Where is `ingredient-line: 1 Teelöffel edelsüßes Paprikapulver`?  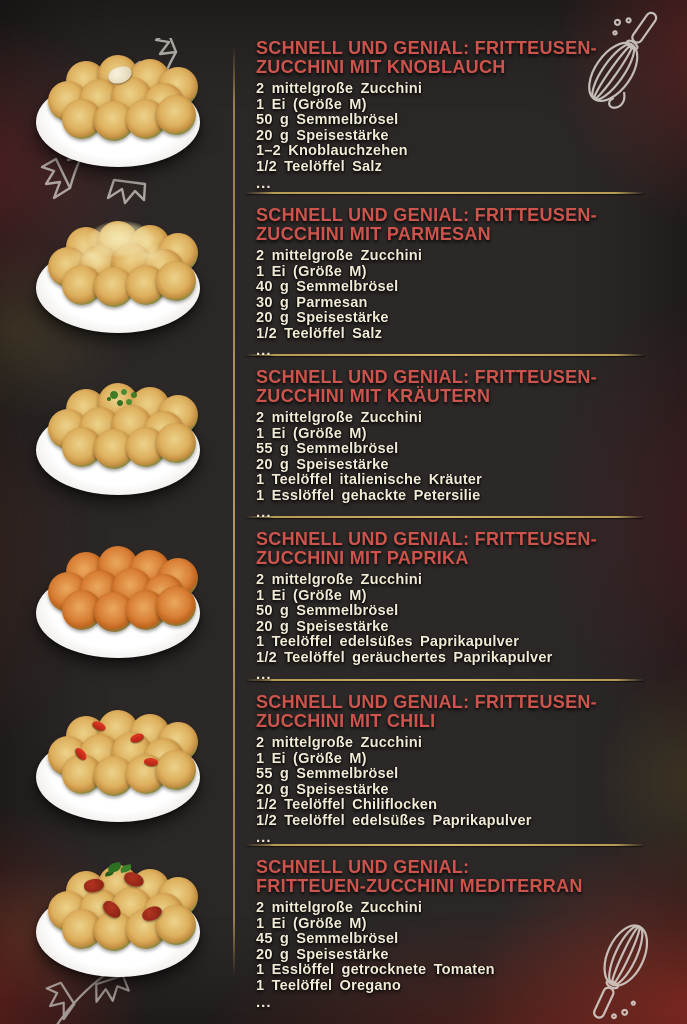
ingredient-line: 1 Teelöffel edelsüßes Paprikapulver is located at coordinates (388, 642).